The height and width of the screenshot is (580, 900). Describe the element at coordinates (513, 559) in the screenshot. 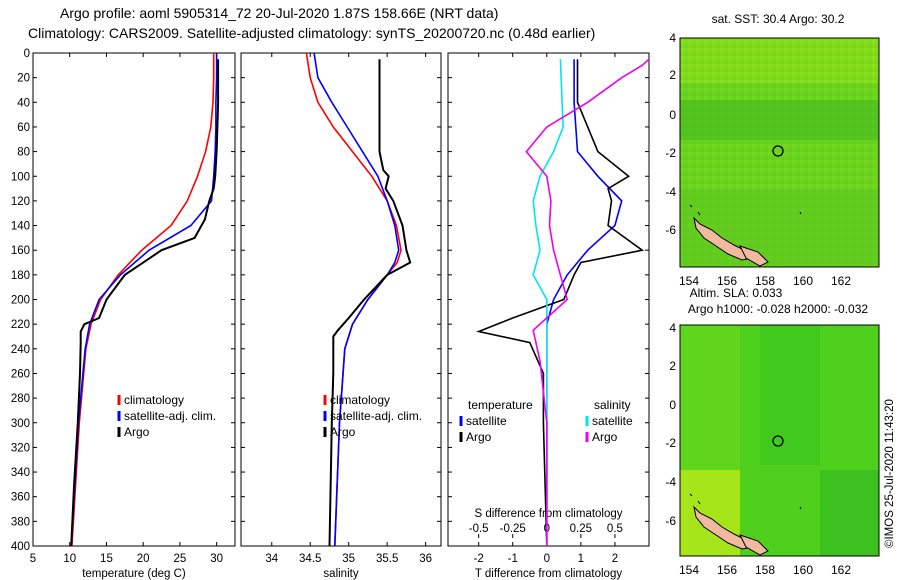

I see `x-tick-label: -1` at that location.